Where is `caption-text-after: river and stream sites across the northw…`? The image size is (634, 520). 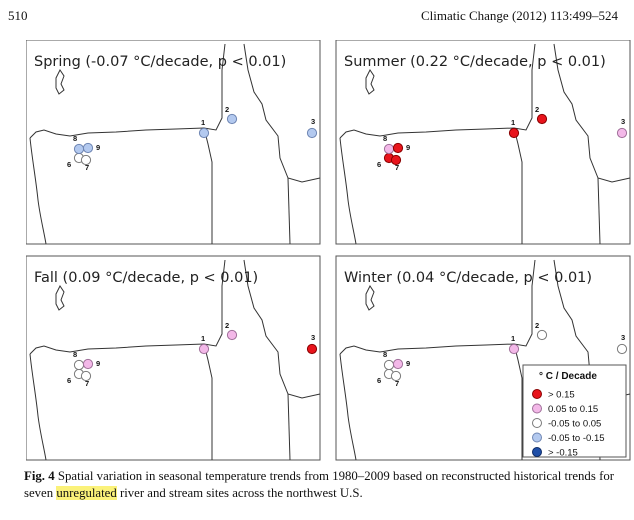
caption-text-after: river and stream sites across the northw… is located at coordinates (239, 493).